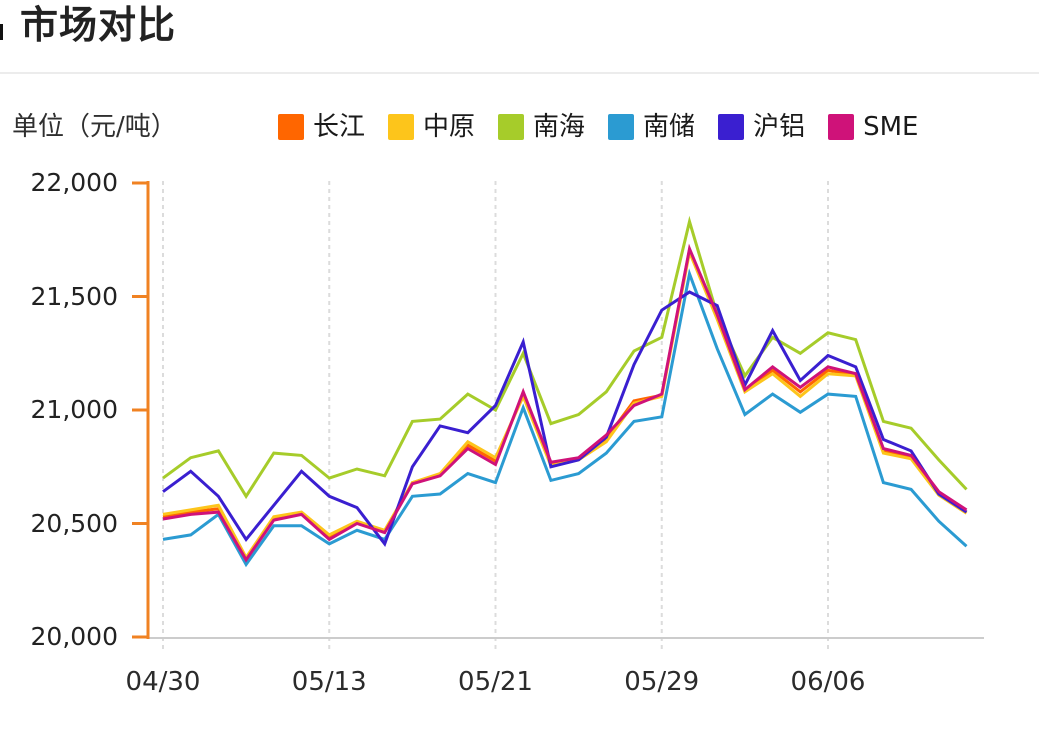  I want to click on legend-label-nanchu: 南储, so click(669, 127).